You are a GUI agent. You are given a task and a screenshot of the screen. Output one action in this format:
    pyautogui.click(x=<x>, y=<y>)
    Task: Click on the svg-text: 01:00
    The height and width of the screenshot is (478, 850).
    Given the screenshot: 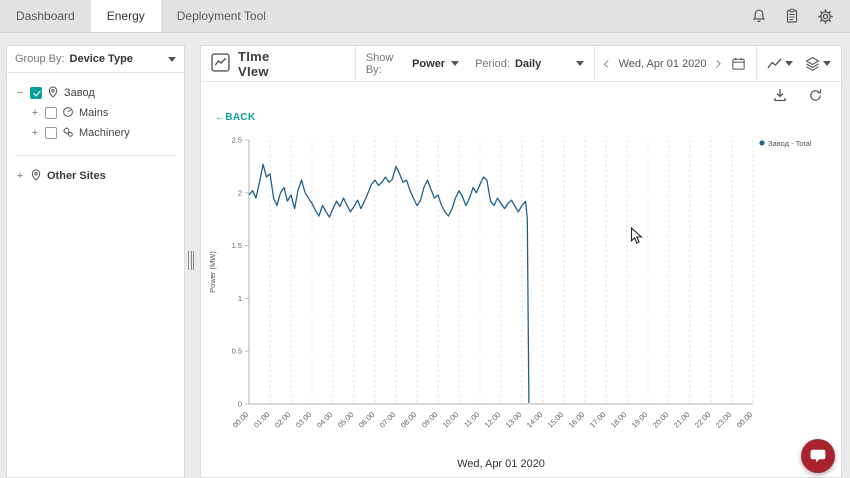 What is the action you would take?
    pyautogui.click(x=262, y=420)
    